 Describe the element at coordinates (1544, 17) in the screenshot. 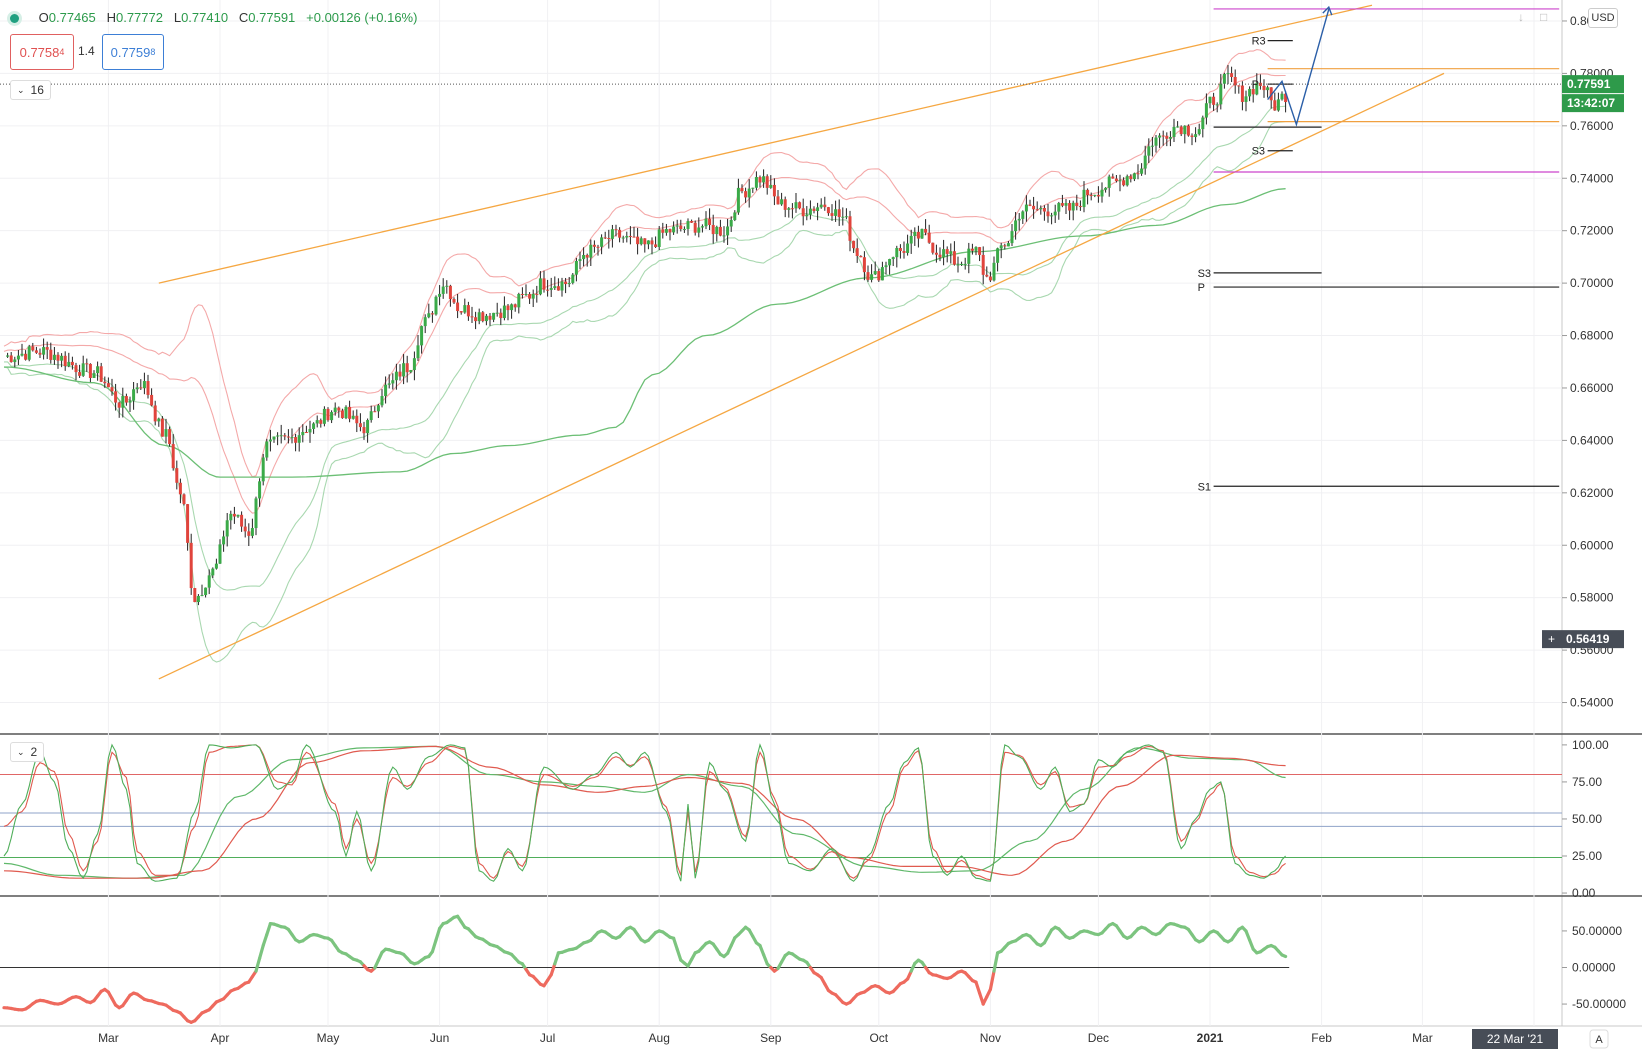

I see `maximize-icon: □` at that location.